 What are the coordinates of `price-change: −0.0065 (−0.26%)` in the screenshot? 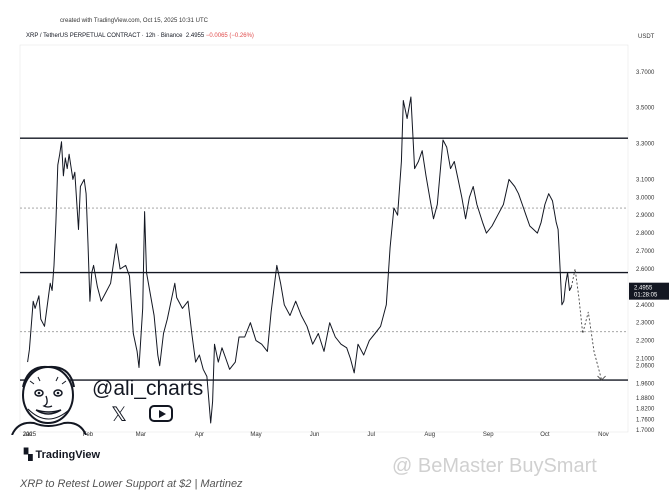 It's located at (229, 36).